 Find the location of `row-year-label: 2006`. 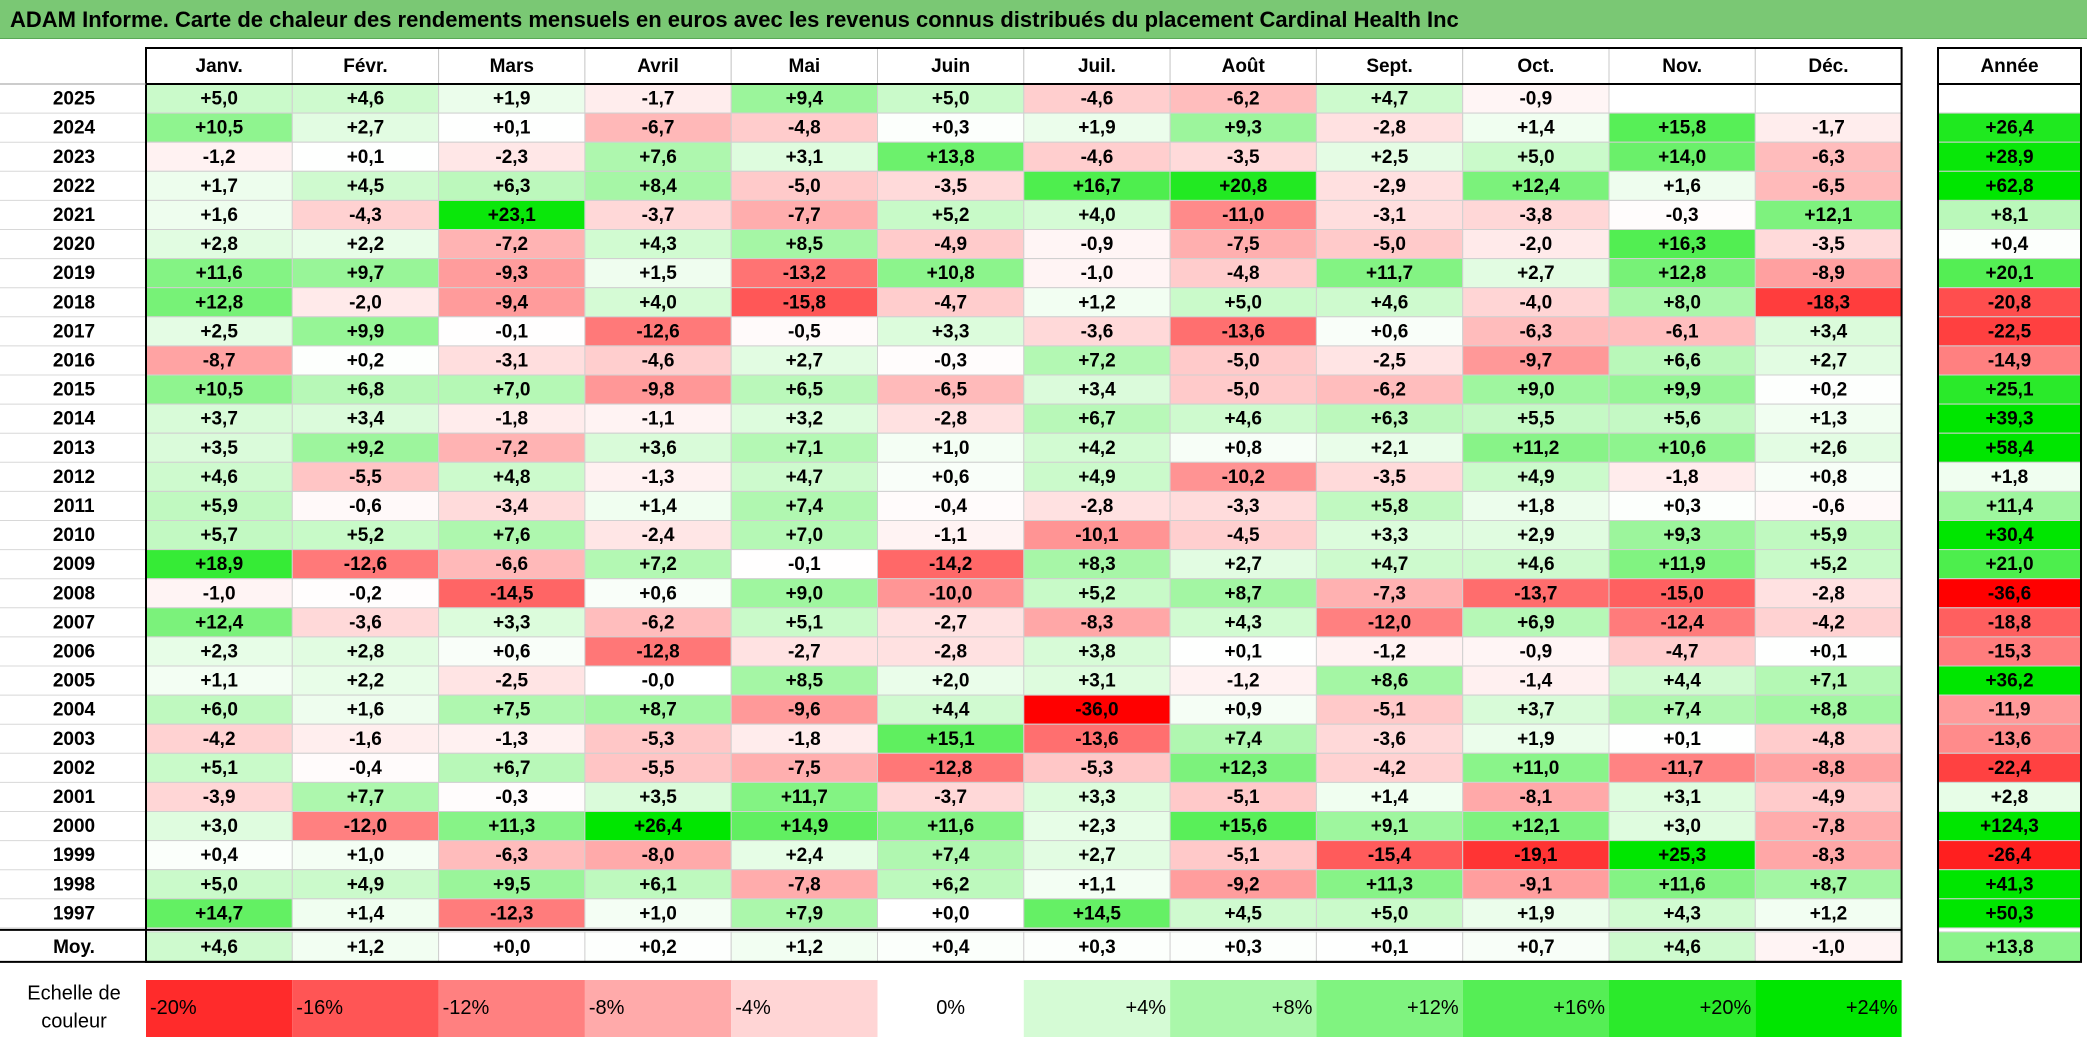

row-year-label: 2006 is located at coordinates (74, 651).